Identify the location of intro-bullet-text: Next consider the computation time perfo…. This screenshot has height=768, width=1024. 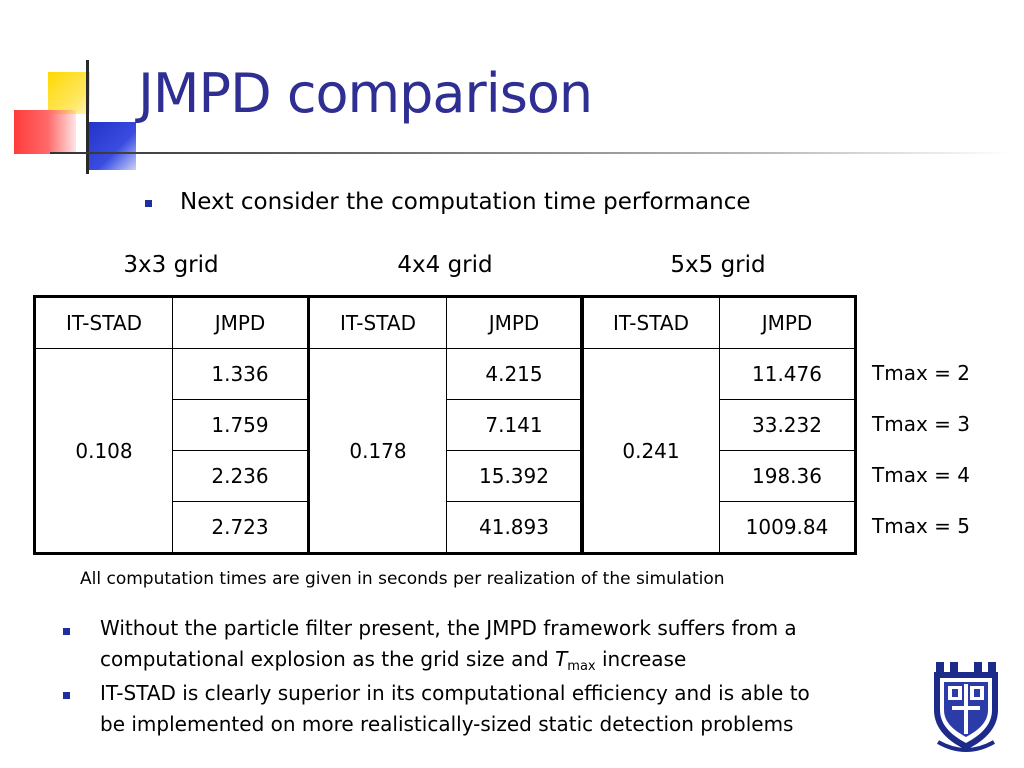
(465, 202).